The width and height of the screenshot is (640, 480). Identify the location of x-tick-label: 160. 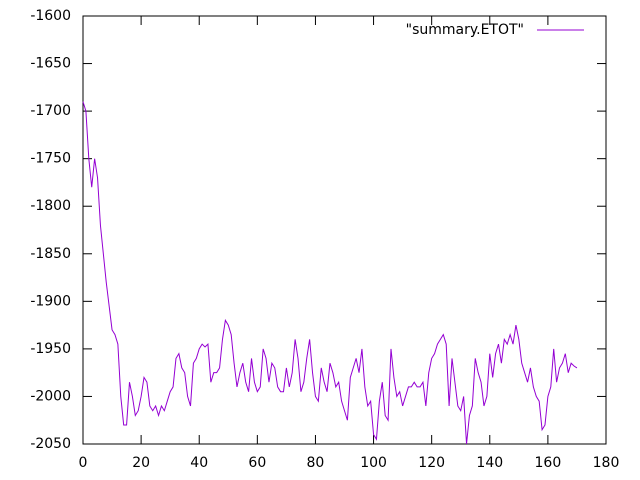
(548, 463).